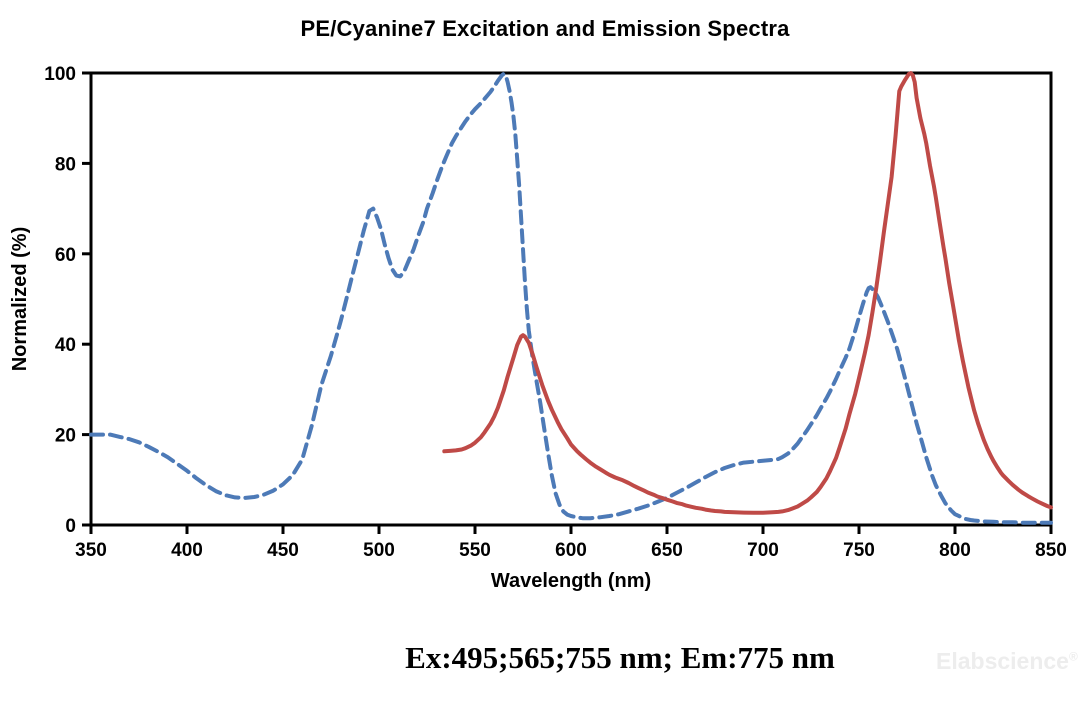 This screenshot has width=1090, height=703. I want to click on x-tick-label: 650, so click(667, 550).